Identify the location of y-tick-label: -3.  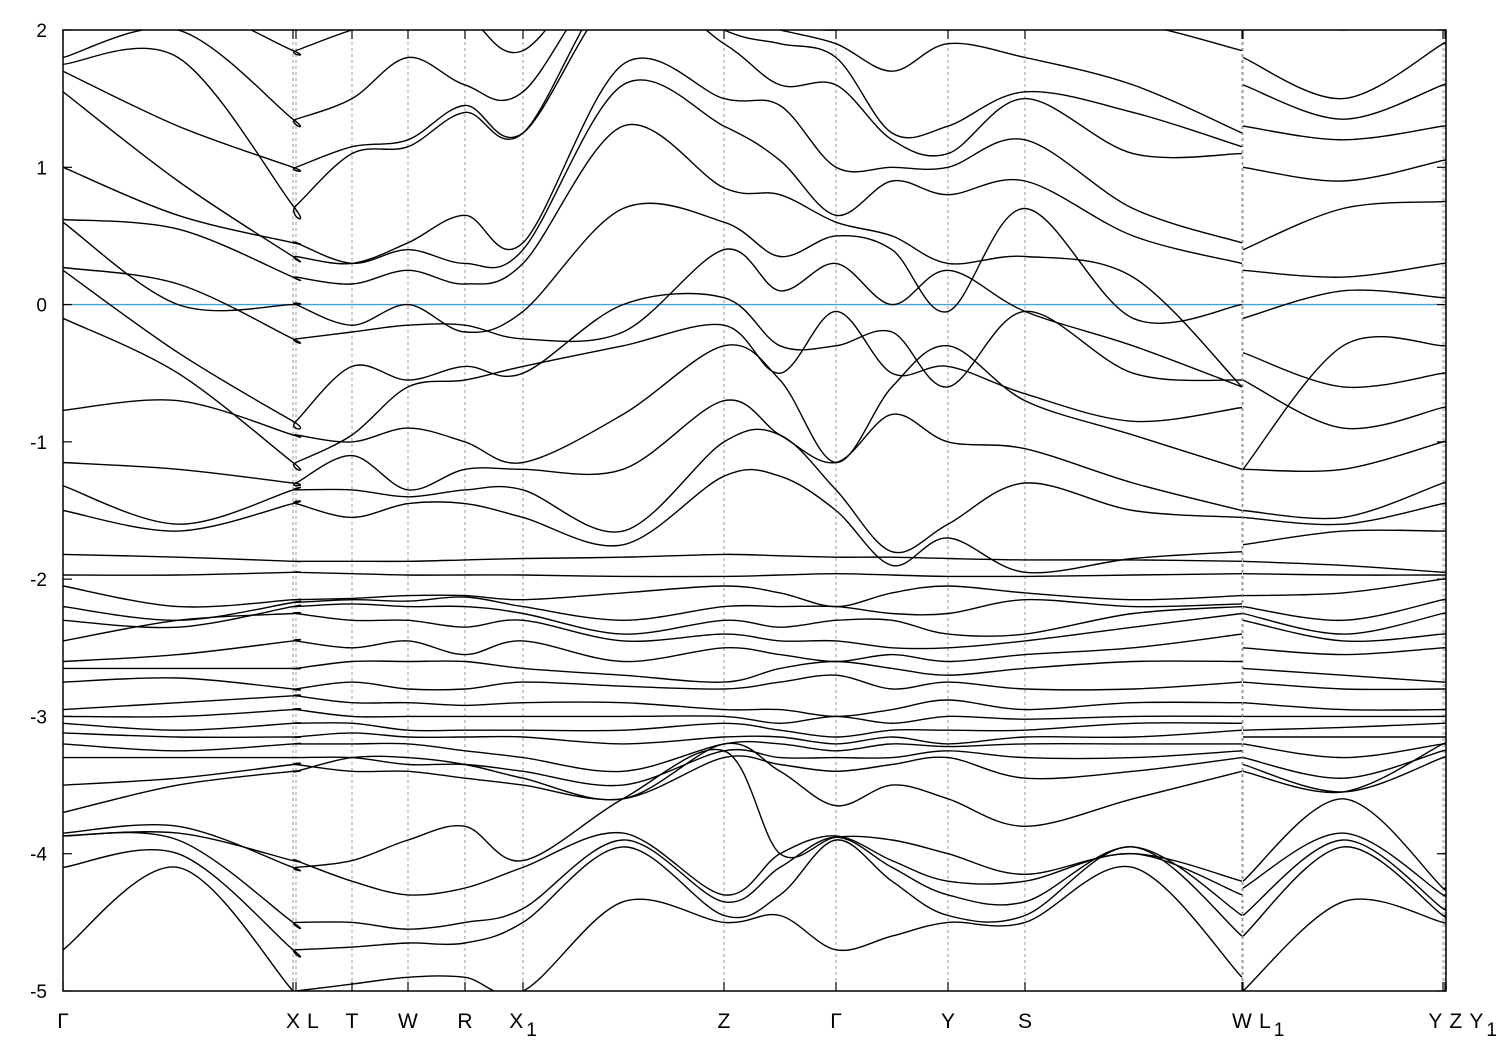
(38, 717).